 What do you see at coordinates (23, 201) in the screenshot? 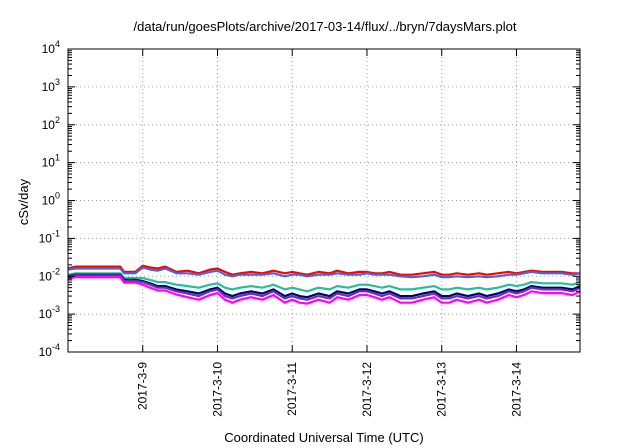
I see `y-axis-label: cSv/day` at bounding box center [23, 201].